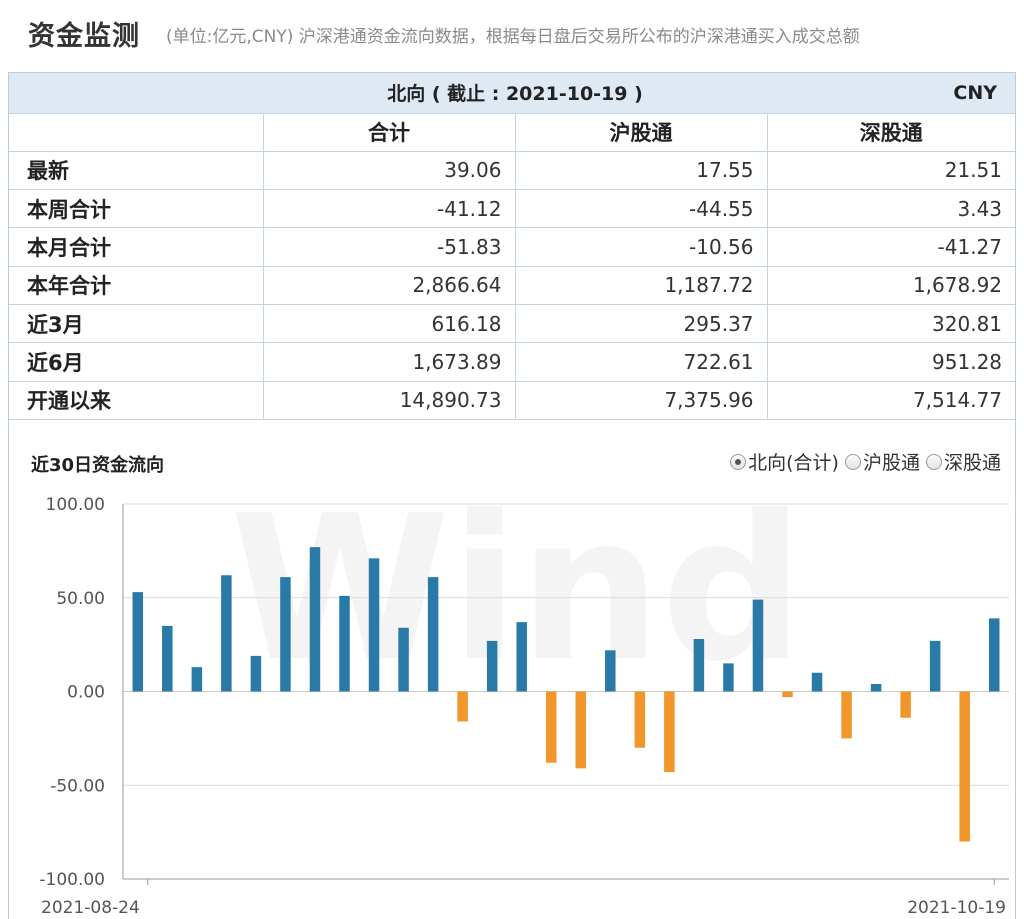 This screenshot has width=1024, height=919. What do you see at coordinates (891, 362) in the screenshot?
I see `table-cell: 951.28` at bounding box center [891, 362].